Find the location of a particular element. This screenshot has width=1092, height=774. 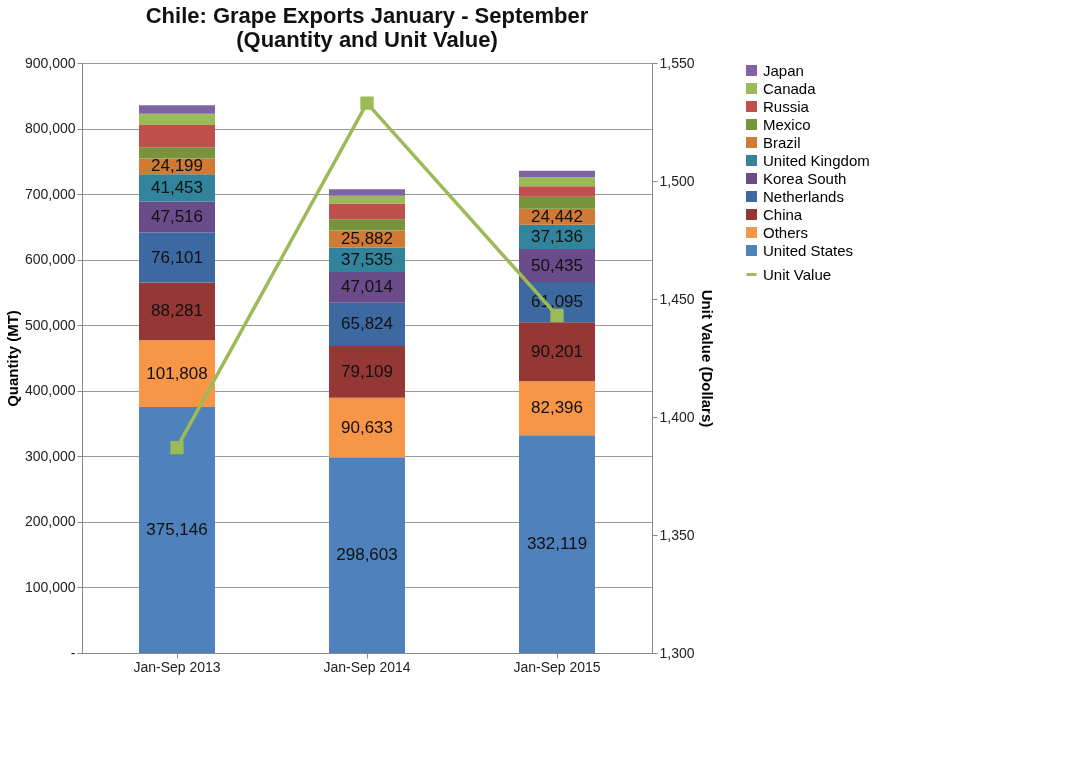

text: Chile: Grape Exports January - September is located at coordinates (367, 15).